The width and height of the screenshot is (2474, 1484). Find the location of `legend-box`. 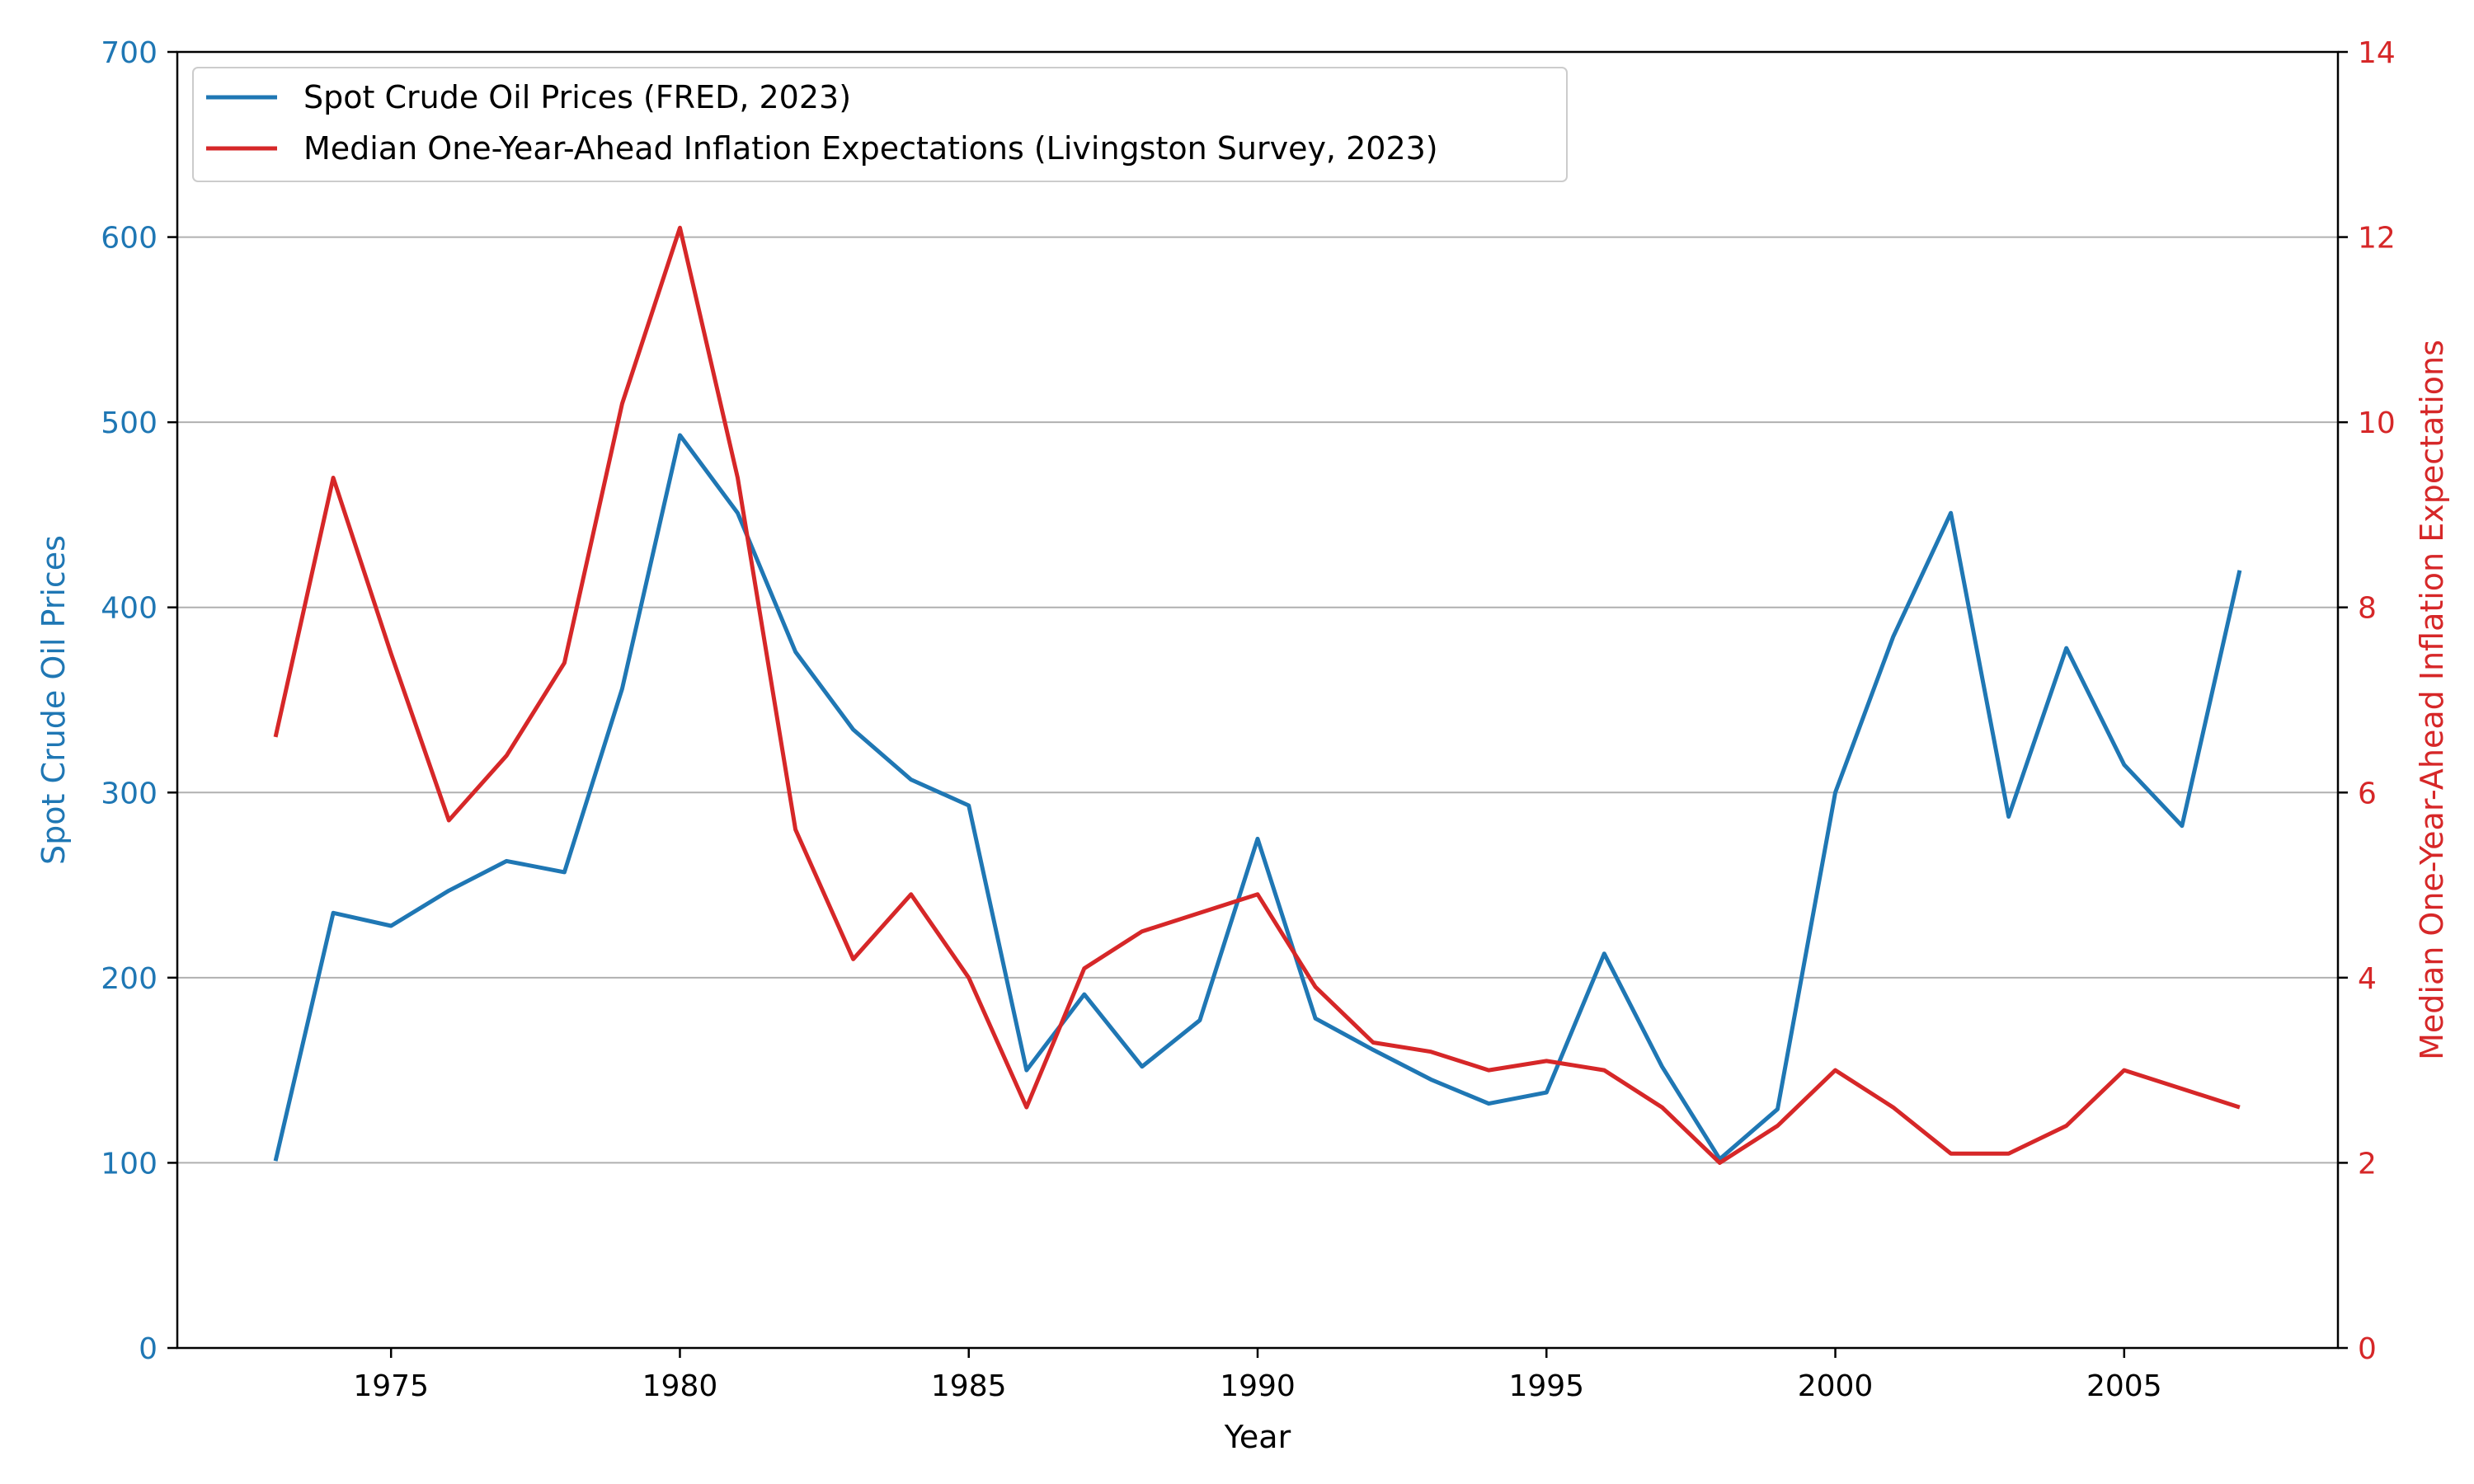

legend-box is located at coordinates (880, 124).